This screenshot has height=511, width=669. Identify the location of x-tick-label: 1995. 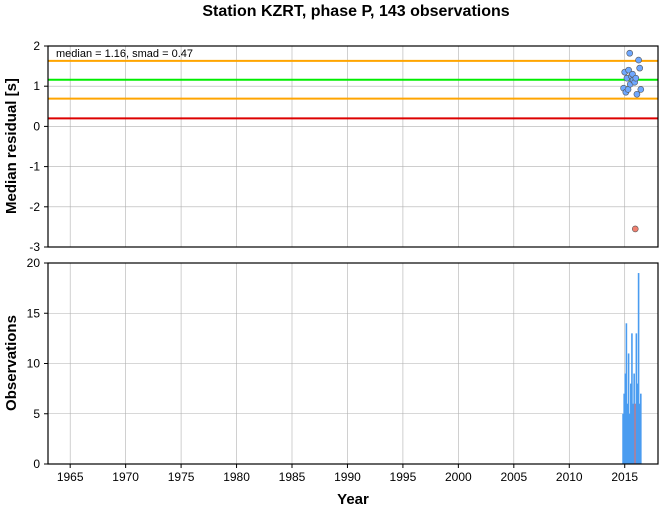
(403, 477).